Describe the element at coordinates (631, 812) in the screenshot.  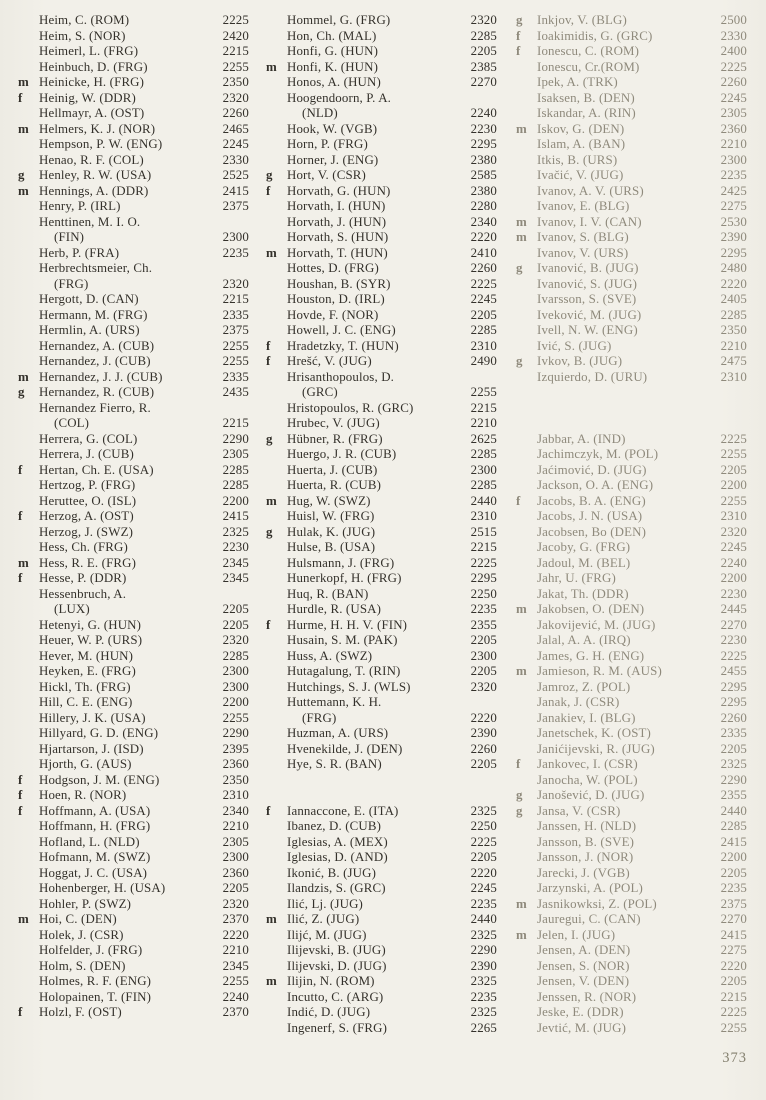
I see `list-item: g Jansa, V. (CSR) 2440` at that location.